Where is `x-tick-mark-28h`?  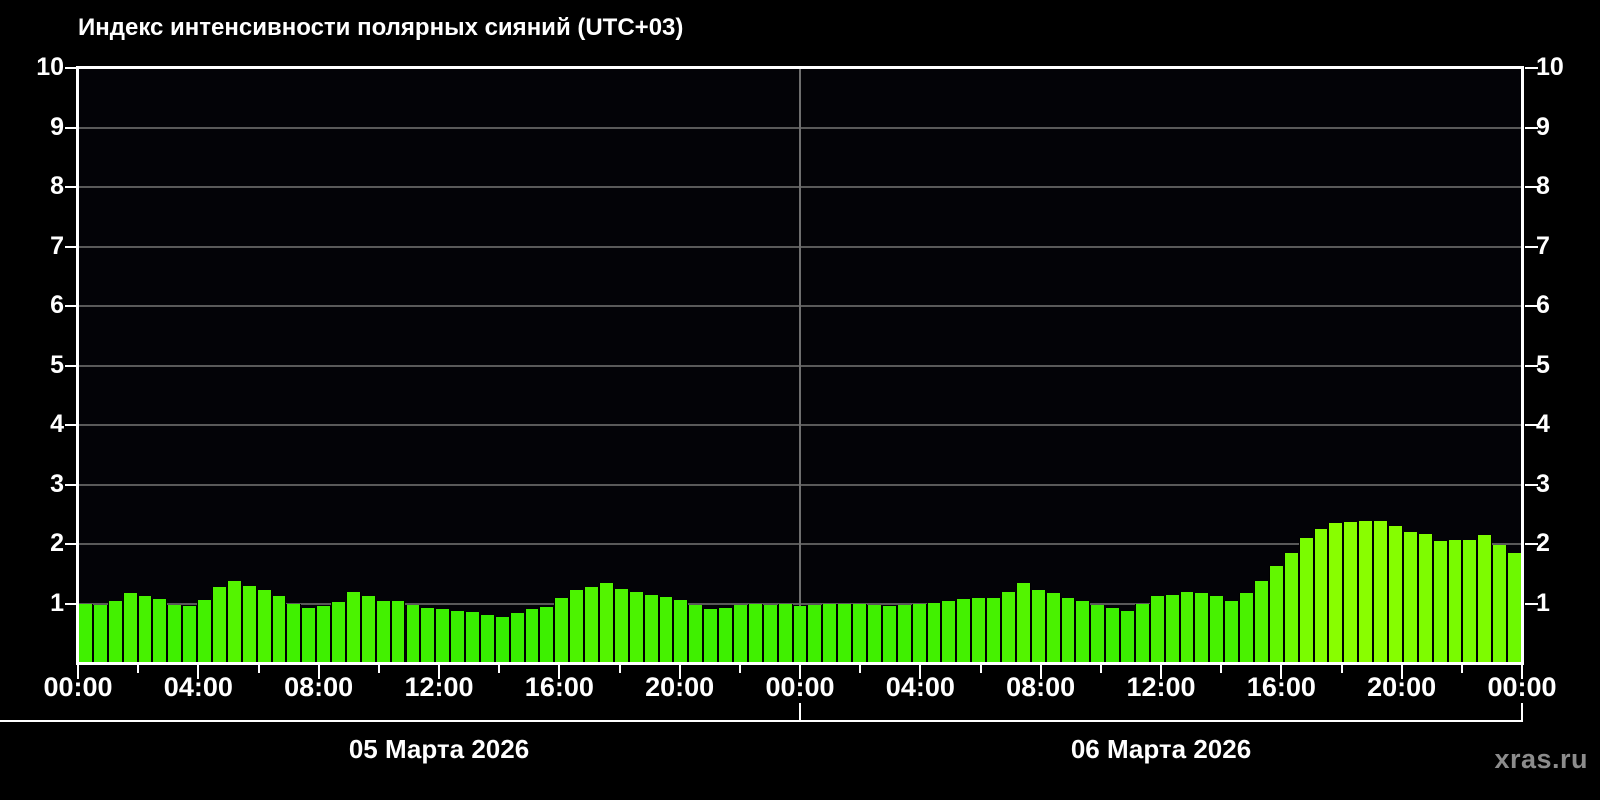 x-tick-mark-28h is located at coordinates (920, 672).